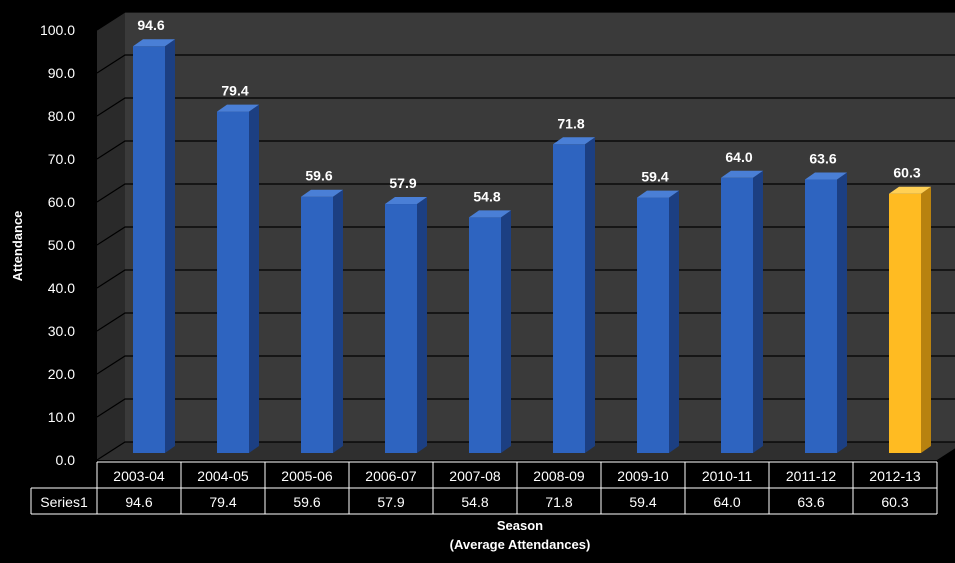 The image size is (955, 563). What do you see at coordinates (17, 246) in the screenshot?
I see `y-axis-label: Attendance` at bounding box center [17, 246].